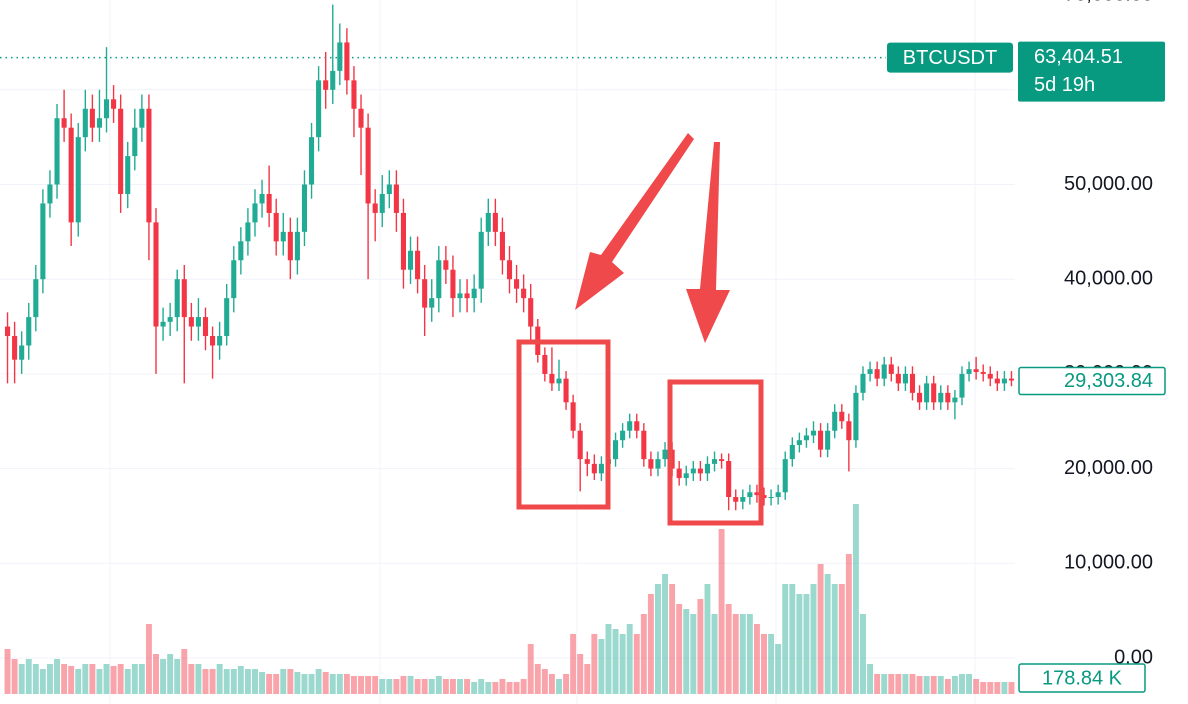  What do you see at coordinates (1082, 678) in the screenshot?
I see `last-volume-label: 178.84 K` at bounding box center [1082, 678].